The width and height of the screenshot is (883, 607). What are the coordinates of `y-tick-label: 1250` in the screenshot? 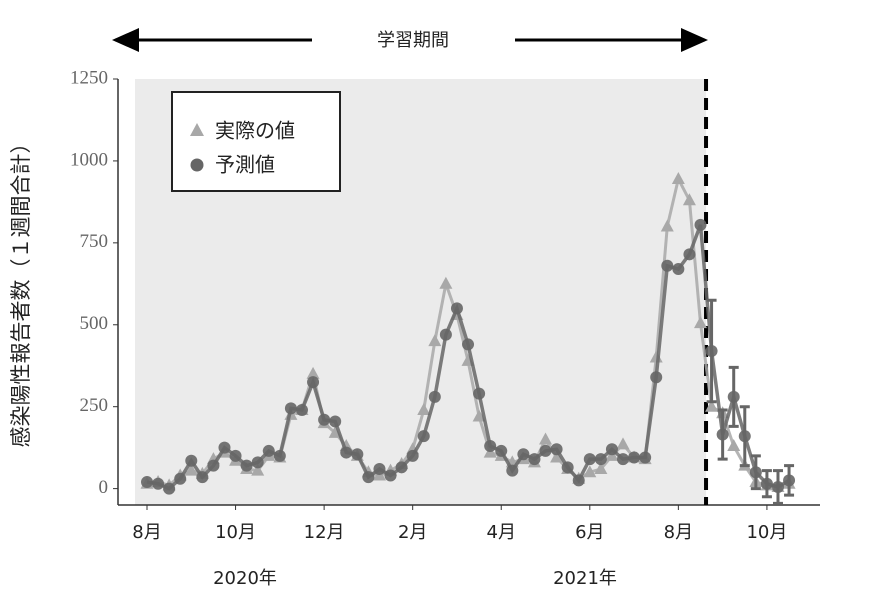 It's located at (89, 77).